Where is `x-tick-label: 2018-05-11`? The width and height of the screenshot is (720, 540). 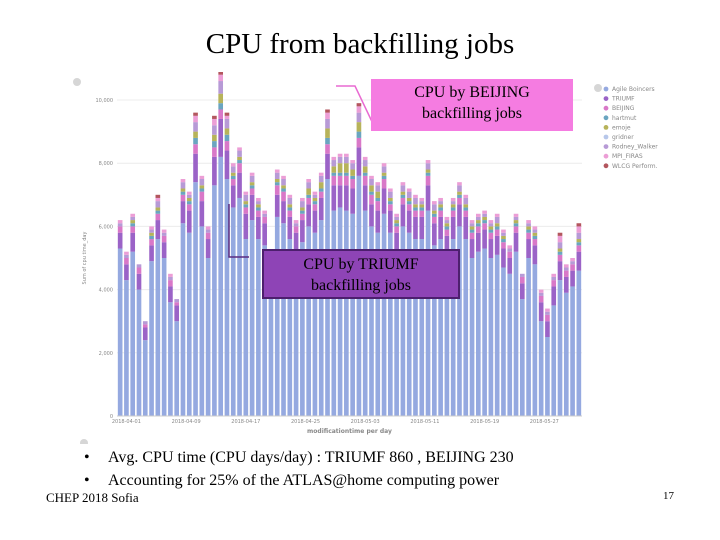 x-tick-label: 2018-05-11 is located at coordinates (424, 422).